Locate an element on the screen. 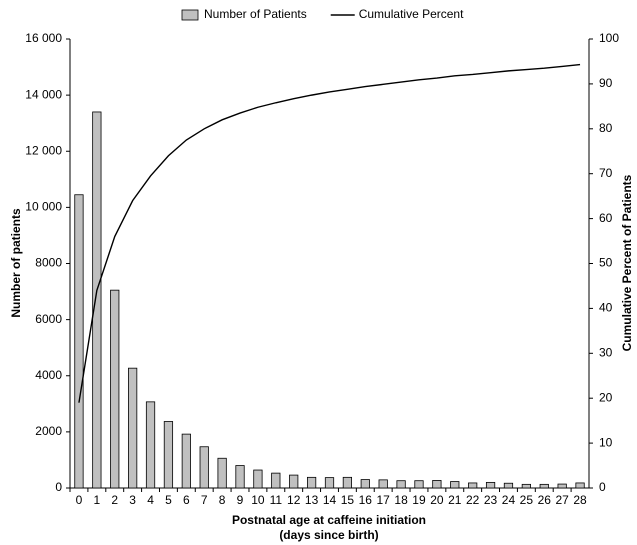  y-tick-label: 6000 is located at coordinates (48, 319).